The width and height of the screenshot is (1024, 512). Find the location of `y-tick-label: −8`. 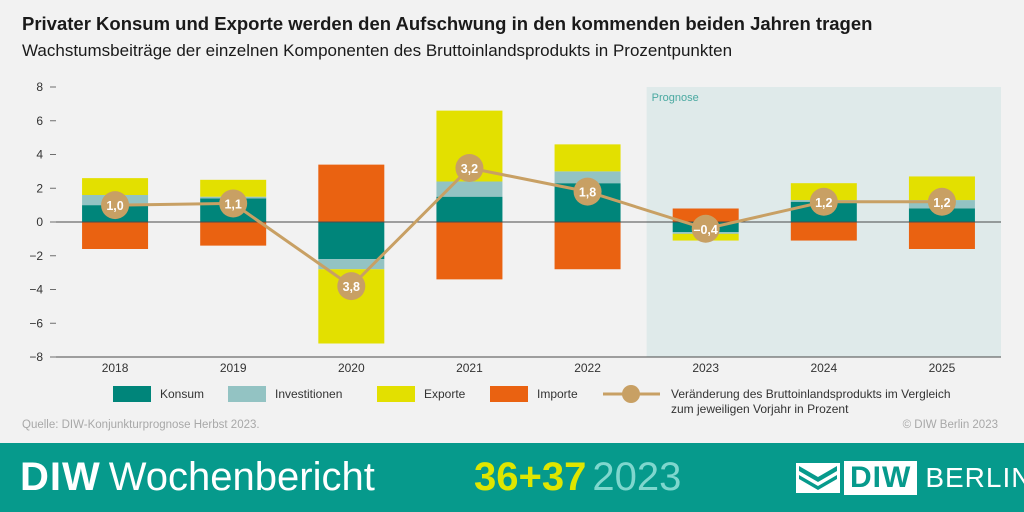

y-tick-label: −8 is located at coordinates (36, 357).